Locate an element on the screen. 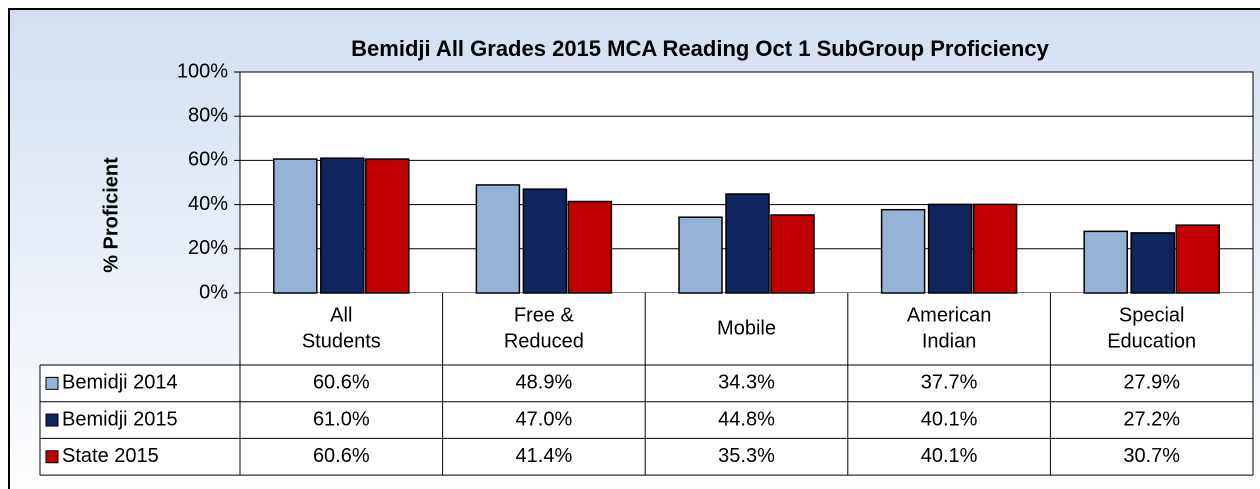 The image size is (1260, 489). x-tick-label: Mobile is located at coordinates (746, 328).